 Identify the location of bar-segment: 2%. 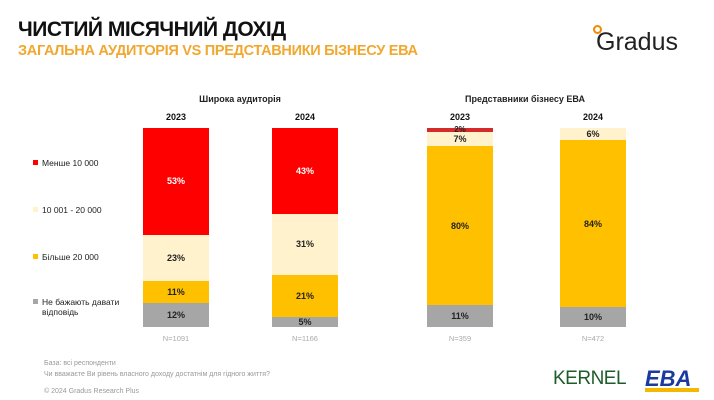
(460, 129).